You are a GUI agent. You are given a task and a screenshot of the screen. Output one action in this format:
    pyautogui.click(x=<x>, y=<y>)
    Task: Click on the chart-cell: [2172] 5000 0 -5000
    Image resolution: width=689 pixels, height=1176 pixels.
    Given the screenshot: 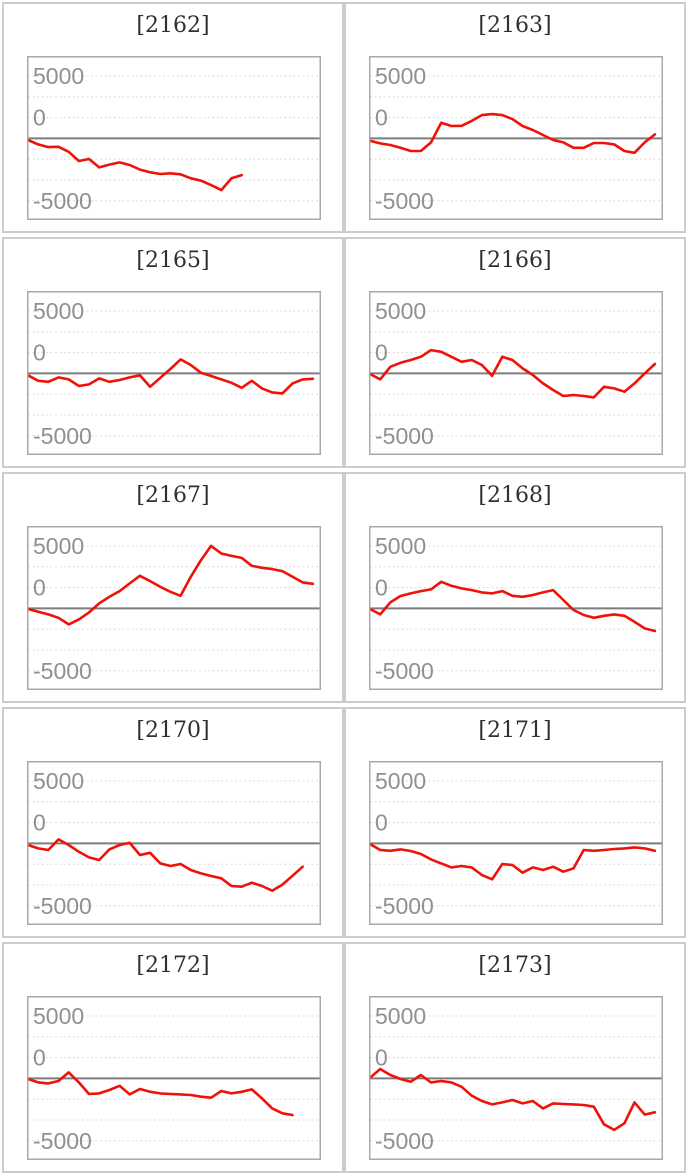 What is the action you would take?
    pyautogui.click(x=173, y=1057)
    